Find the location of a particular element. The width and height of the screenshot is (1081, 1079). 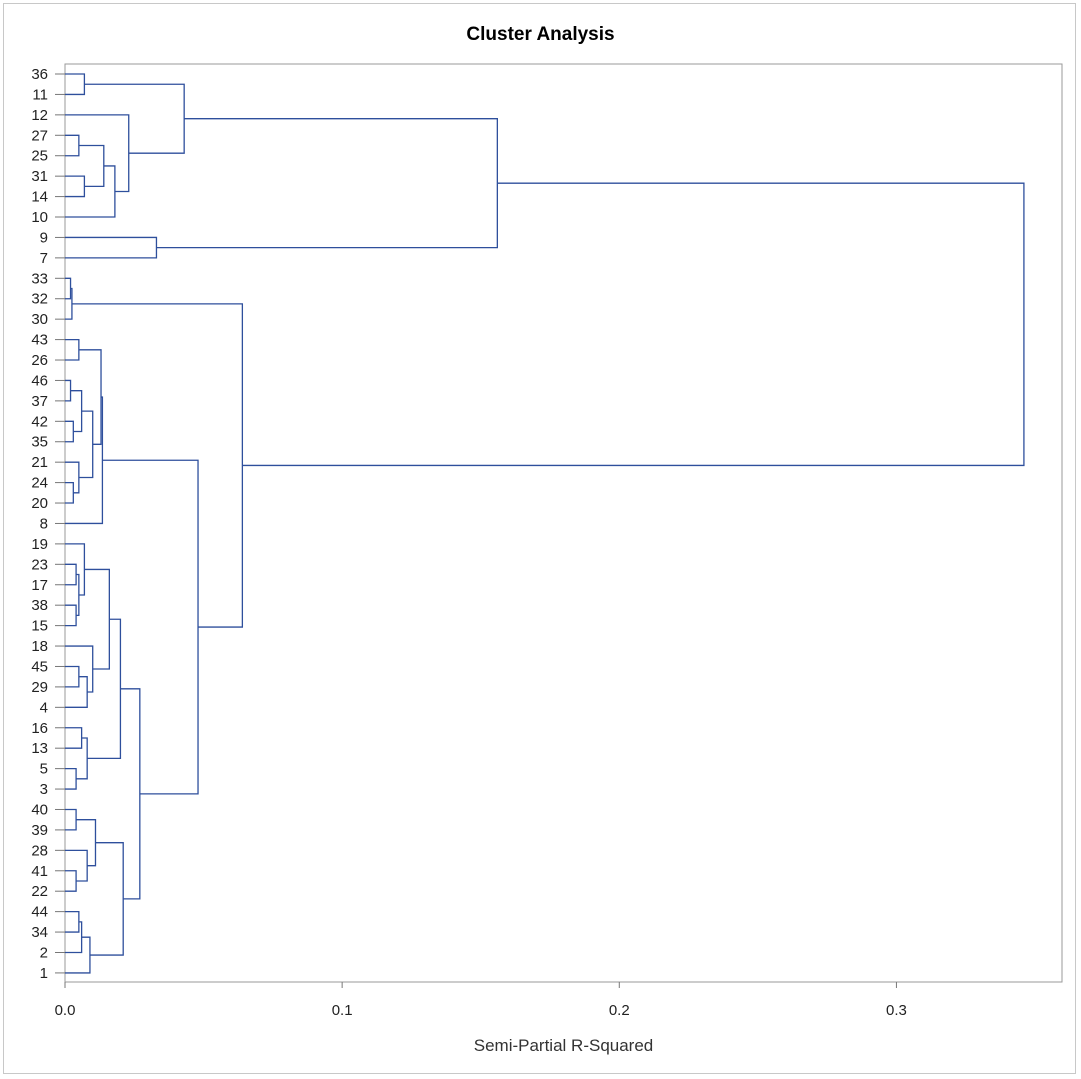

leaf-label-5: 5 is located at coordinates (44, 769).